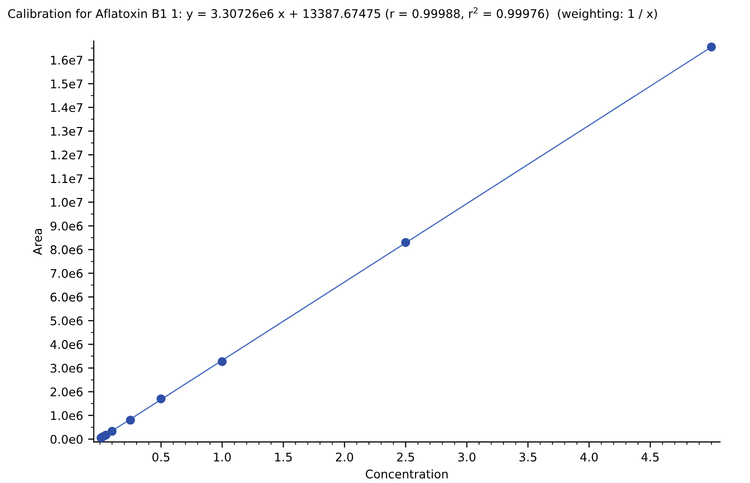 This screenshot has height=483, width=750. Describe the element at coordinates (407, 473) in the screenshot. I see `x-axis-title: Concentration` at that location.